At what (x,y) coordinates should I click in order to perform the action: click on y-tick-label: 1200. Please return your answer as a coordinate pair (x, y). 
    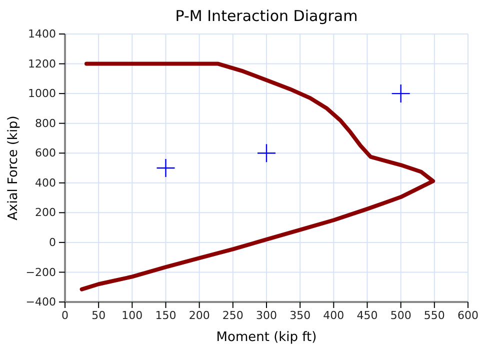
    Looking at the image, I should click on (42, 63).